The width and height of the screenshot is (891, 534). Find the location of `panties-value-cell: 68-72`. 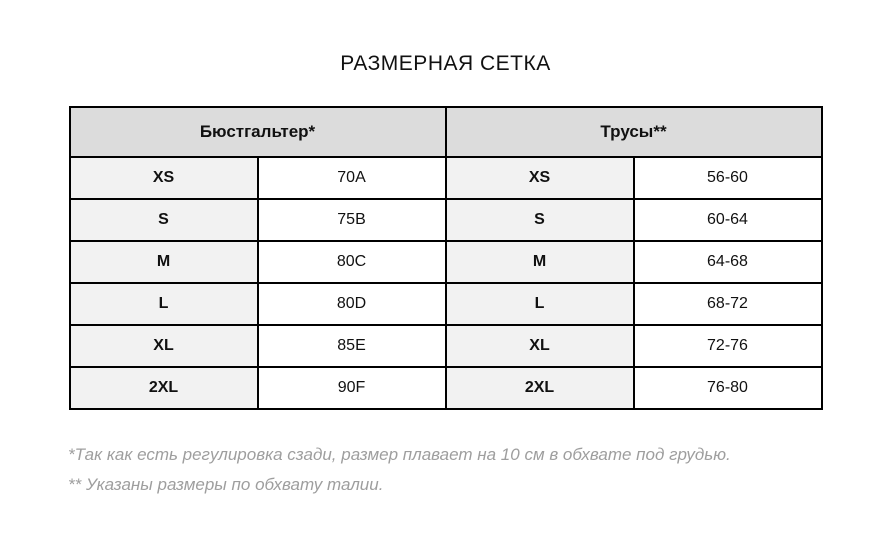

panties-value-cell: 68-72 is located at coordinates (727, 304).